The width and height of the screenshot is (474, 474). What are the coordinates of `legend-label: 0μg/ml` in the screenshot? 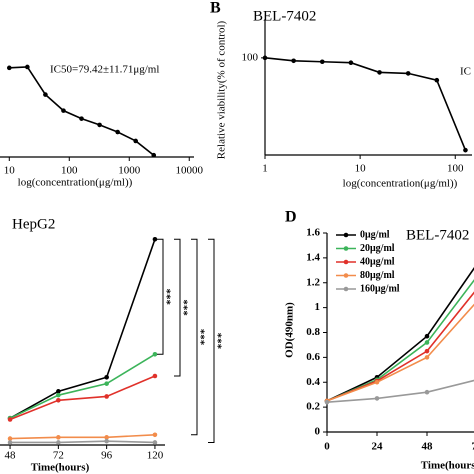 It's located at (375, 234).